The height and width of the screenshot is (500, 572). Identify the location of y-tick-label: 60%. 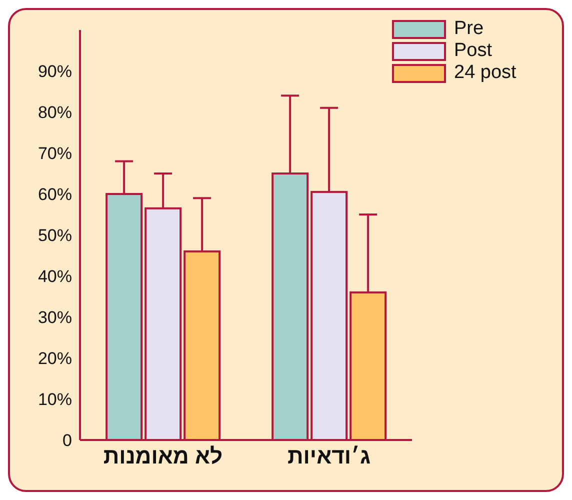
(55, 194).